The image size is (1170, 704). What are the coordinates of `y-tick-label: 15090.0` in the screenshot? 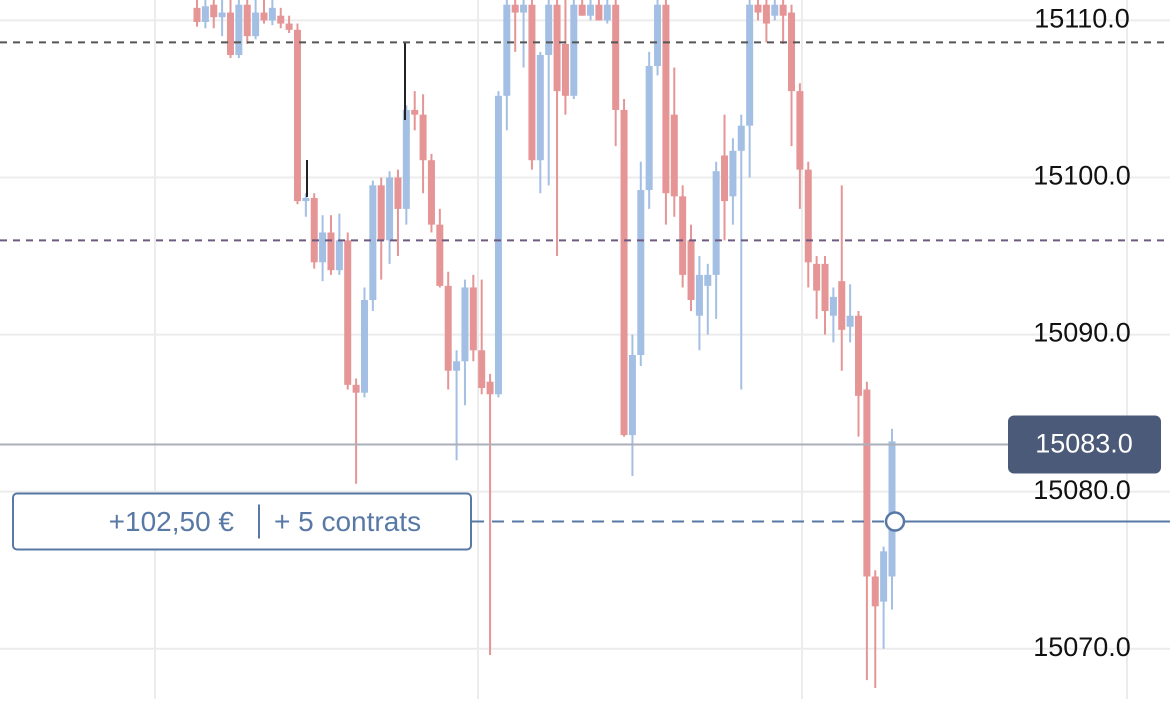 It's located at (1082, 333).